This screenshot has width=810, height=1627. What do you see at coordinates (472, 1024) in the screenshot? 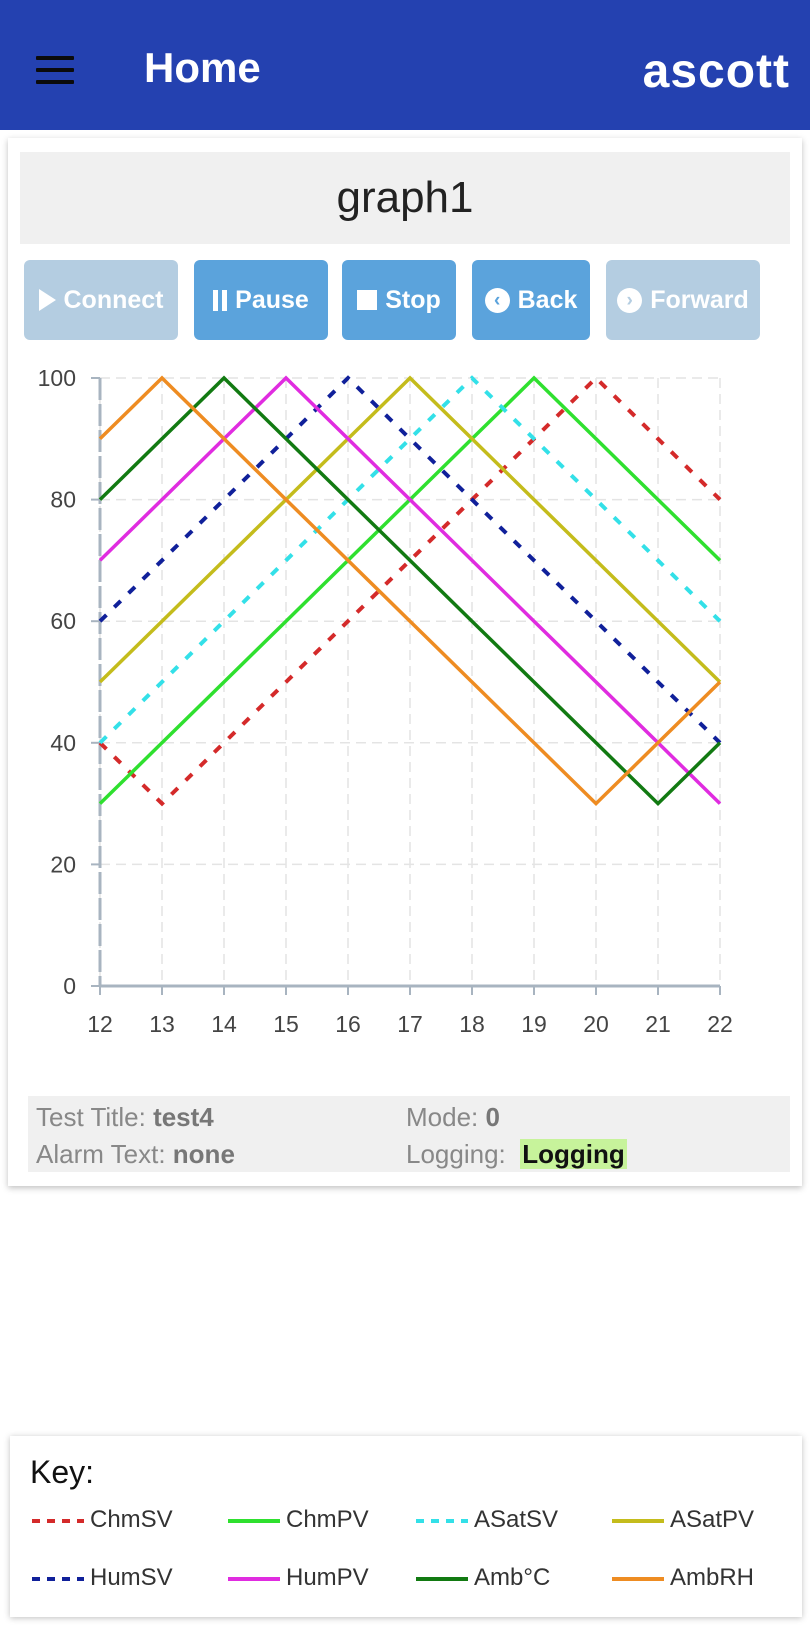
I see `x-tick-label: 18` at bounding box center [472, 1024].